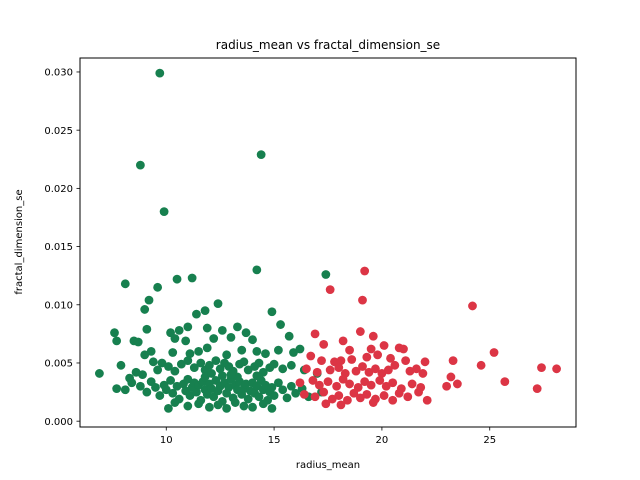 This screenshot has width=640, height=480. I want to click on y-tick-label: 0.010, so click(58, 305).